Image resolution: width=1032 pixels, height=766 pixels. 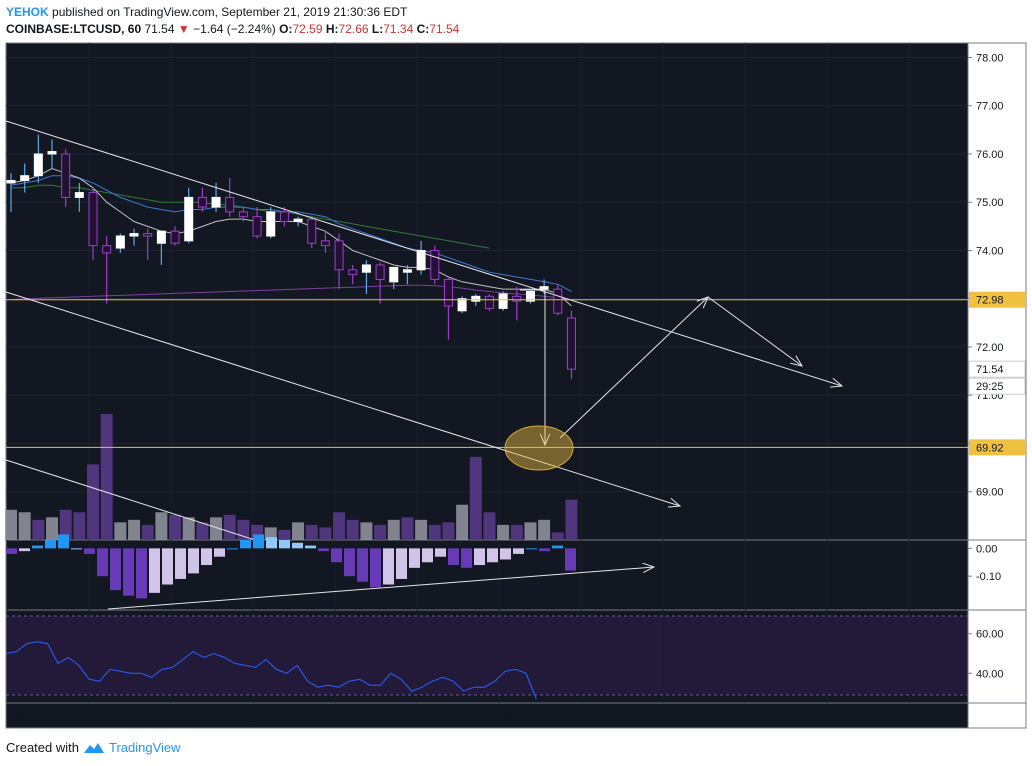 I want to click on close-value: 71.54, so click(x=444, y=29).